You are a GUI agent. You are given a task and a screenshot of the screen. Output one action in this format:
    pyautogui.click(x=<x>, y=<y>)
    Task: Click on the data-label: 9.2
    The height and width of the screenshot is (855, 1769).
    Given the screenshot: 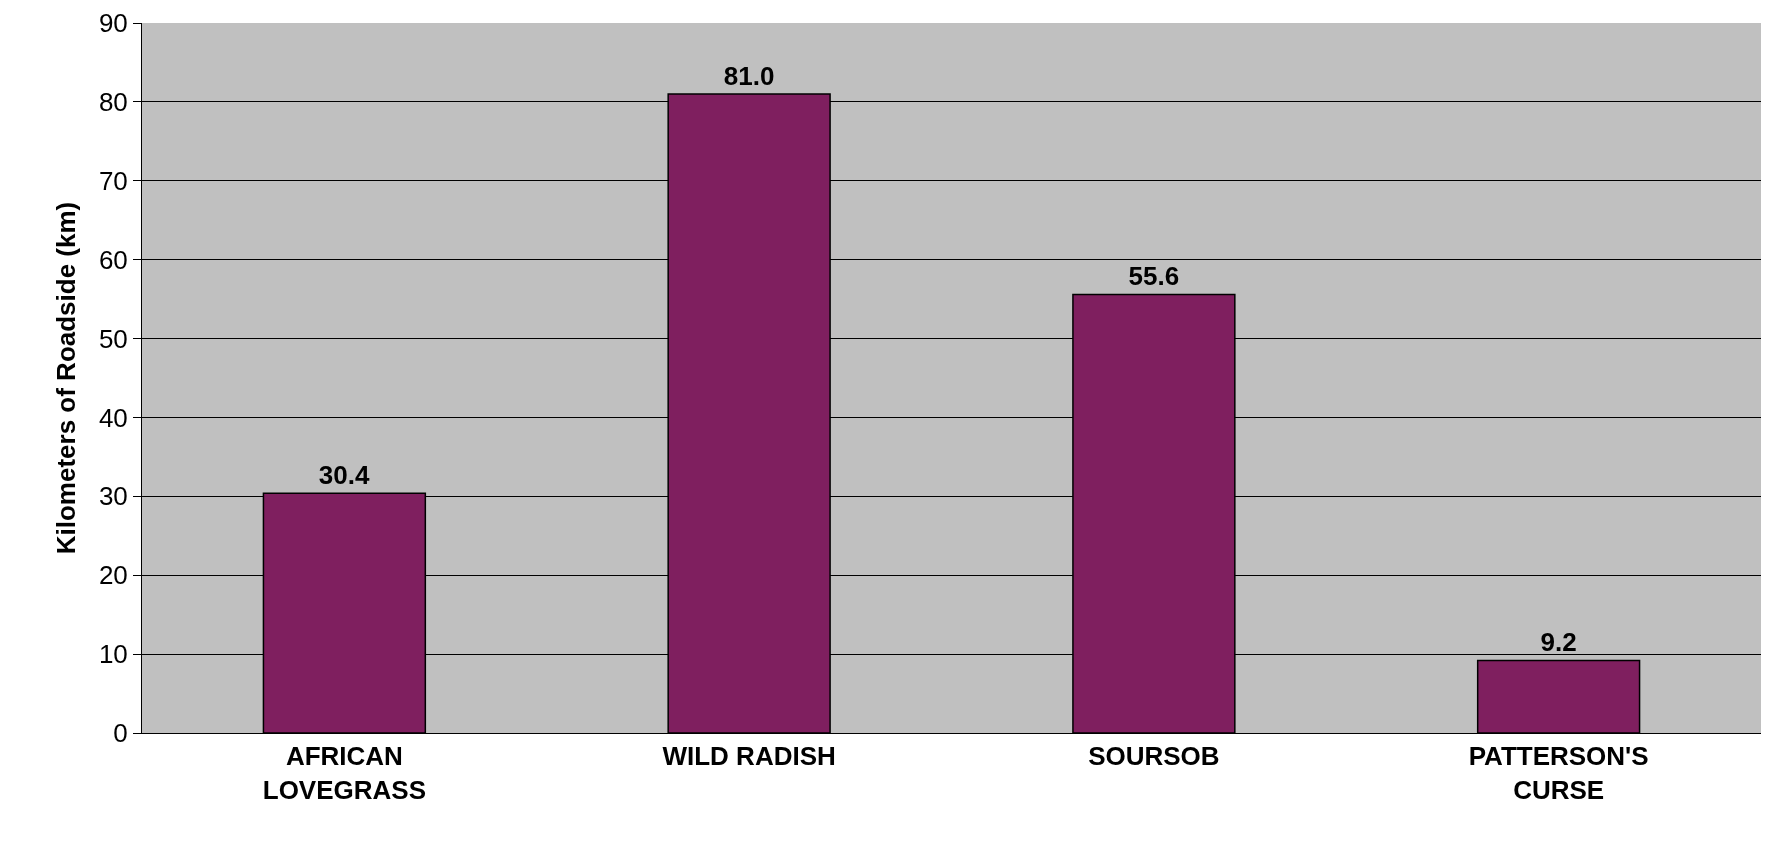 What is the action you would take?
    pyautogui.click(x=1558, y=642)
    